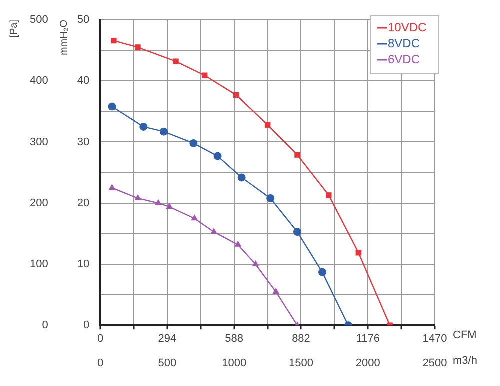 Image resolution: width=500 pixels, height=386 pixels. Describe the element at coordinates (83, 20) in the screenshot. I see `y2-tick-label: 50` at that location.